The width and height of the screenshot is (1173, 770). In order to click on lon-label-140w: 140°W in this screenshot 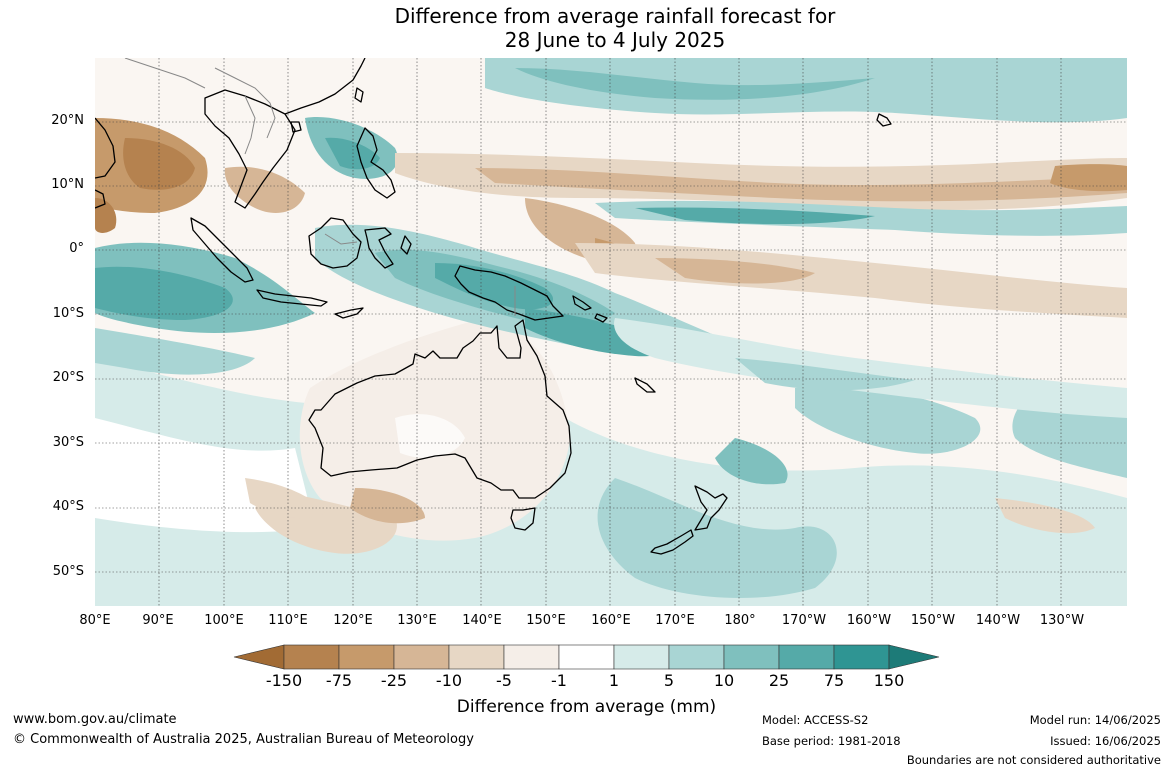, I will do `click(998, 620)`.